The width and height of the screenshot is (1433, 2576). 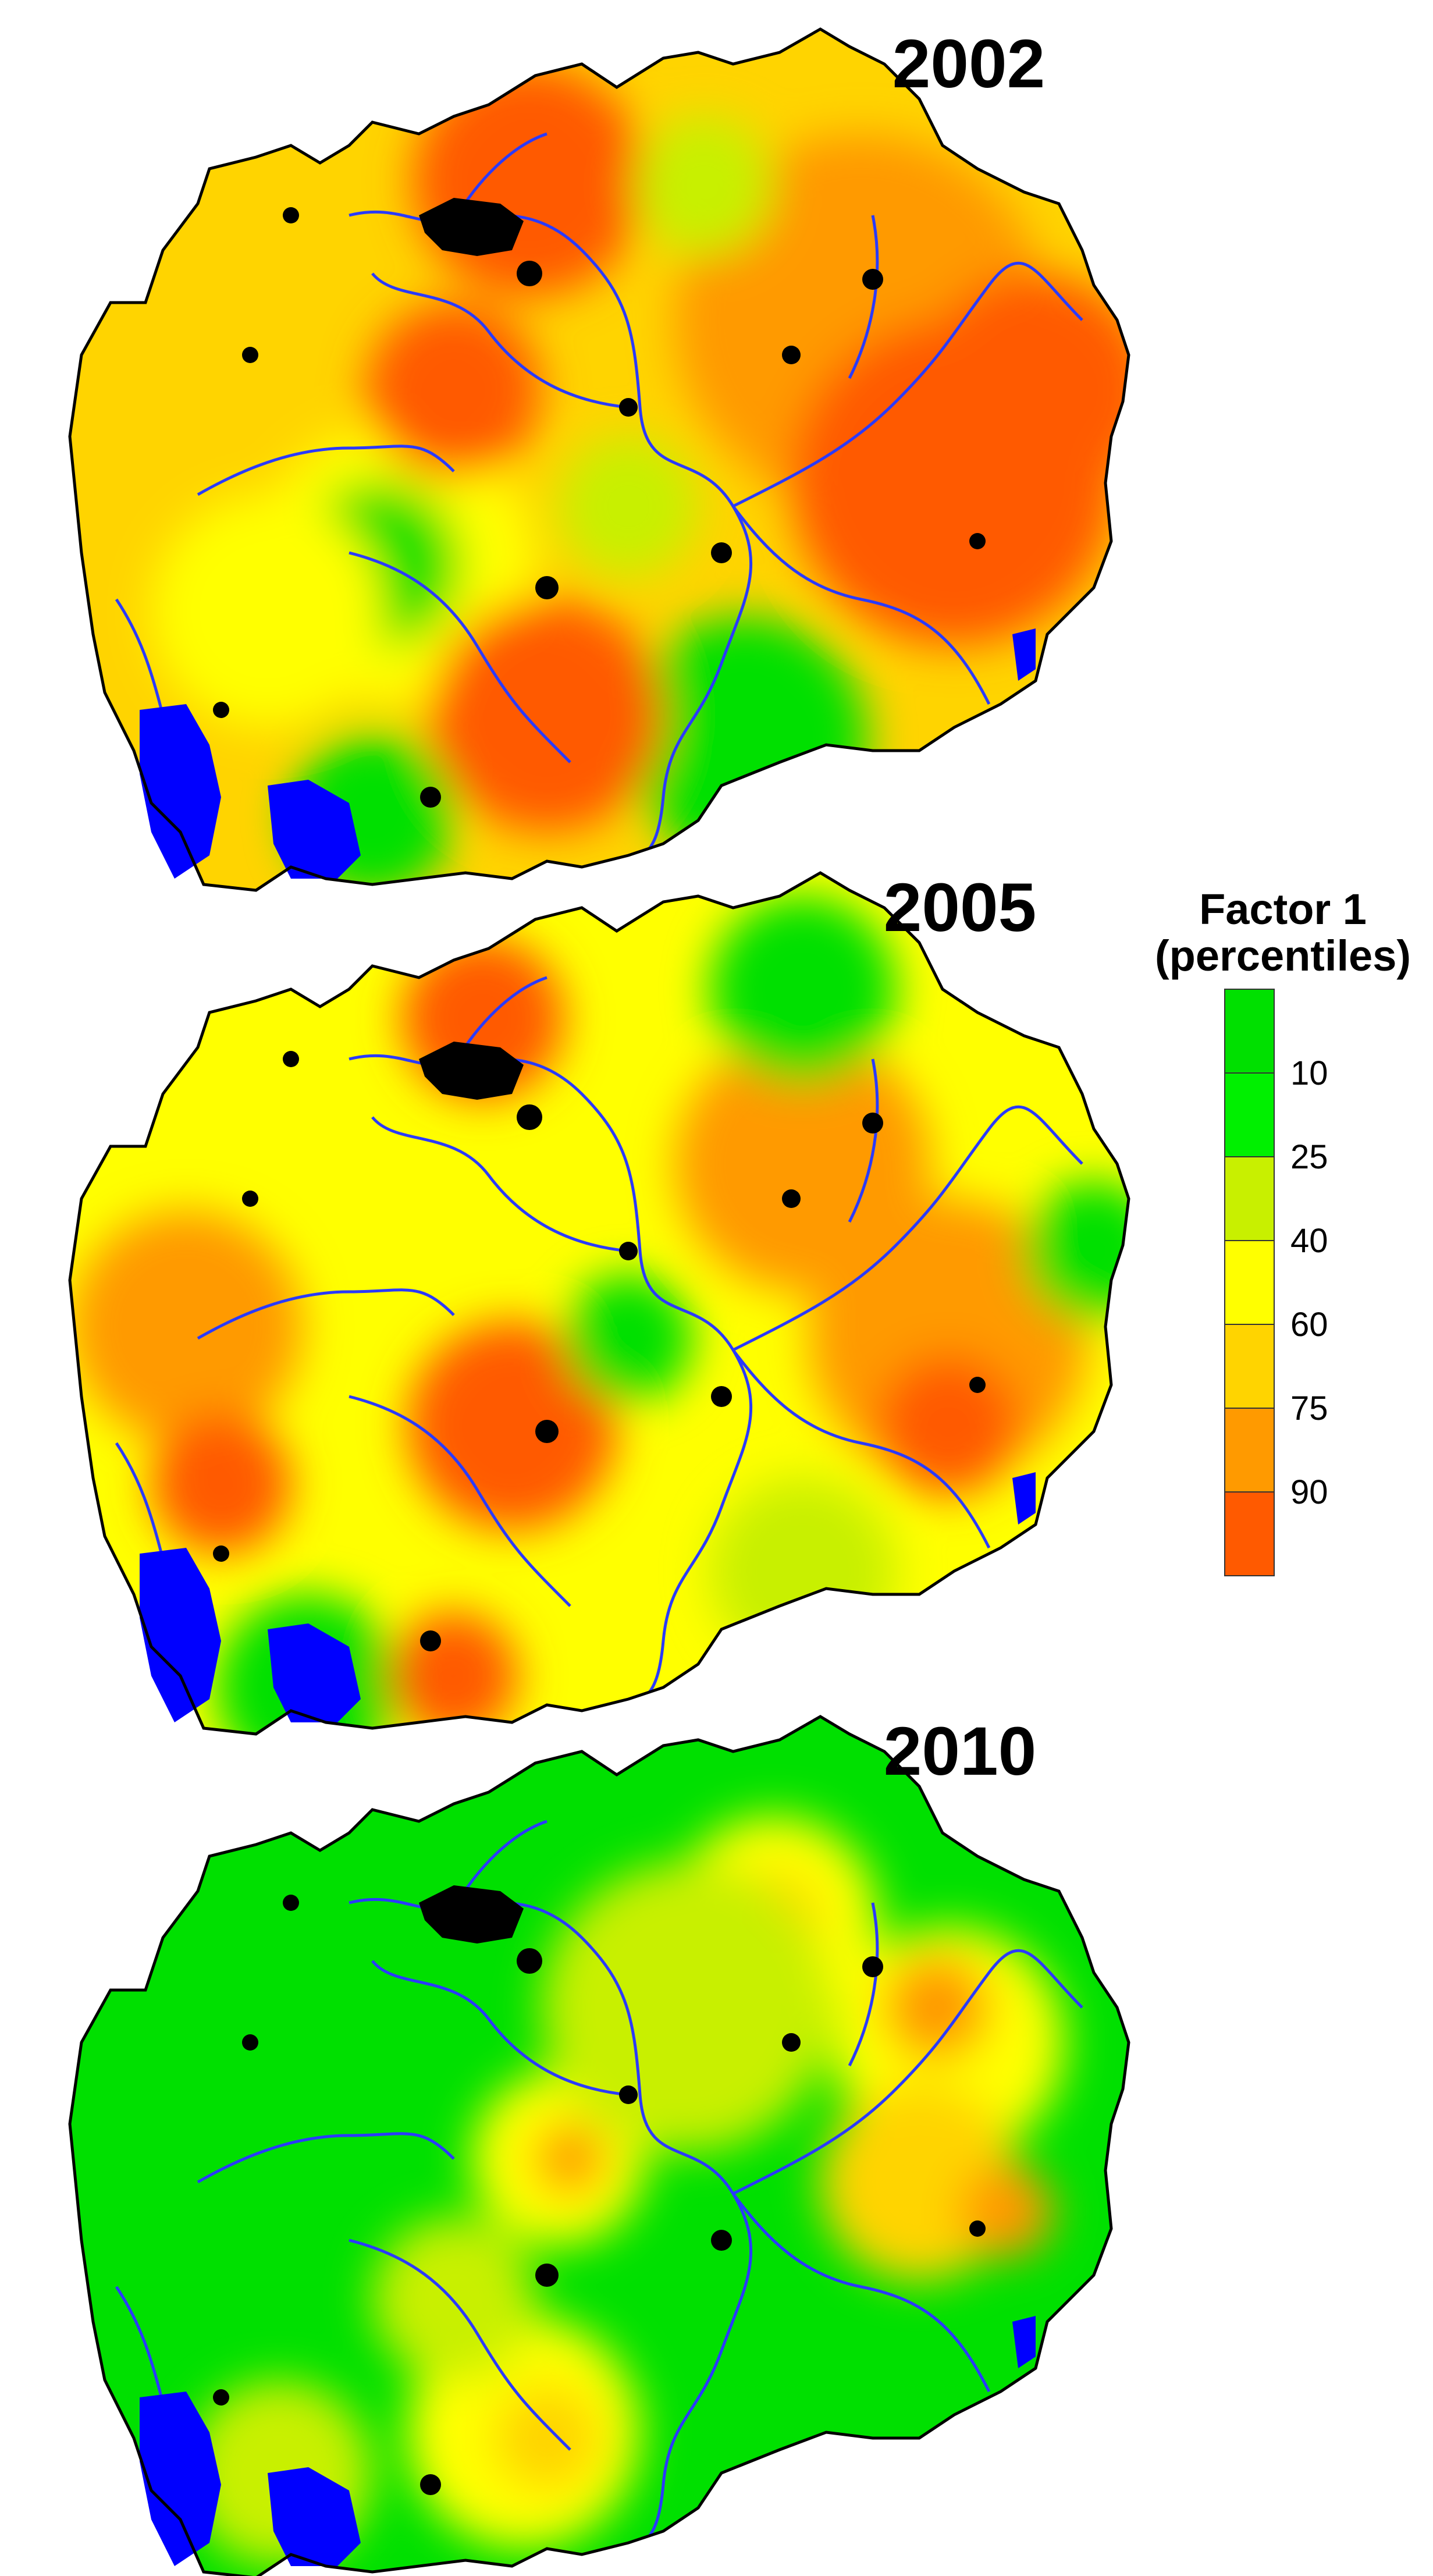 I want to click on year-title-2010: 2010, so click(x=960, y=1751).